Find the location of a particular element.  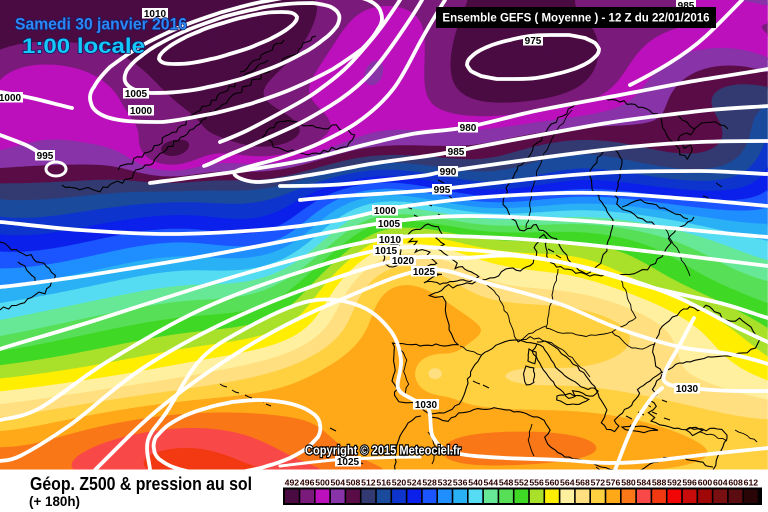

svg-text: 596 is located at coordinates (689, 483).